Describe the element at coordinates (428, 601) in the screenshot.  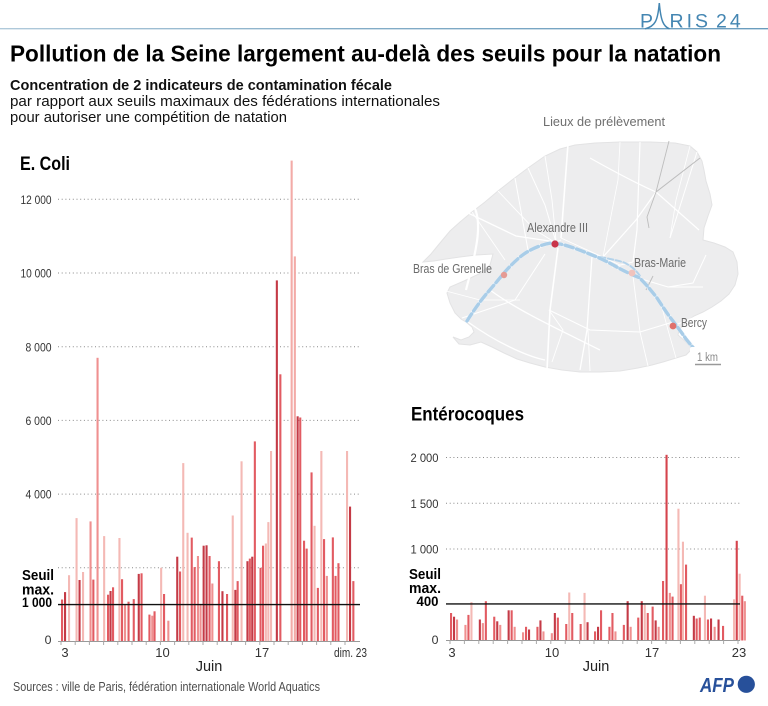
I see `svg-text: 400` at that location.